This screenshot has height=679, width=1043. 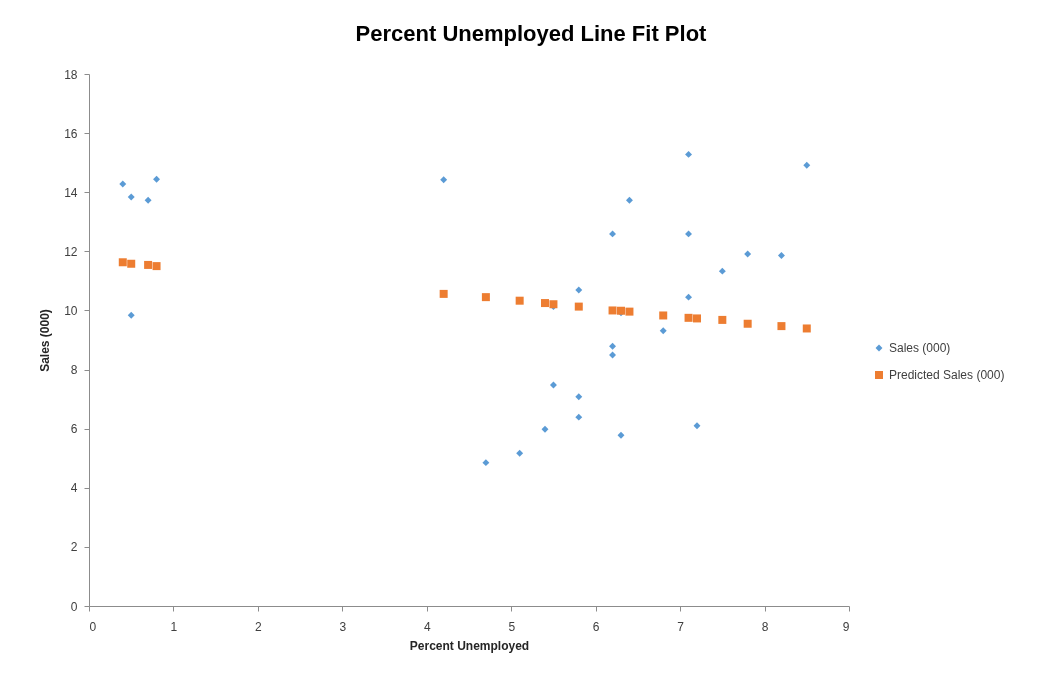 What do you see at coordinates (71, 251) in the screenshot?
I see `y-tick-label: 12` at bounding box center [71, 251].